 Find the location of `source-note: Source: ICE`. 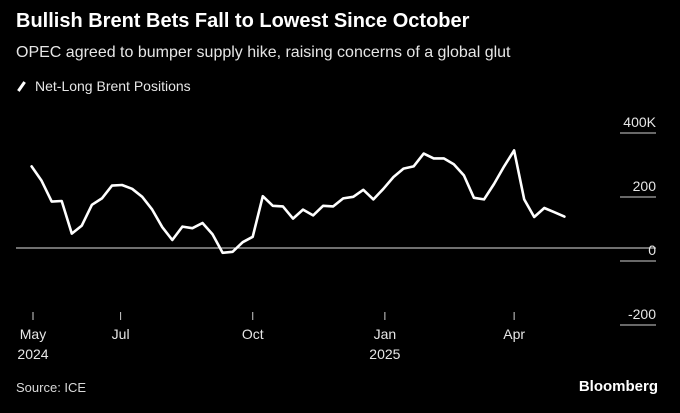

source-note: Source: ICE is located at coordinates (51, 387).